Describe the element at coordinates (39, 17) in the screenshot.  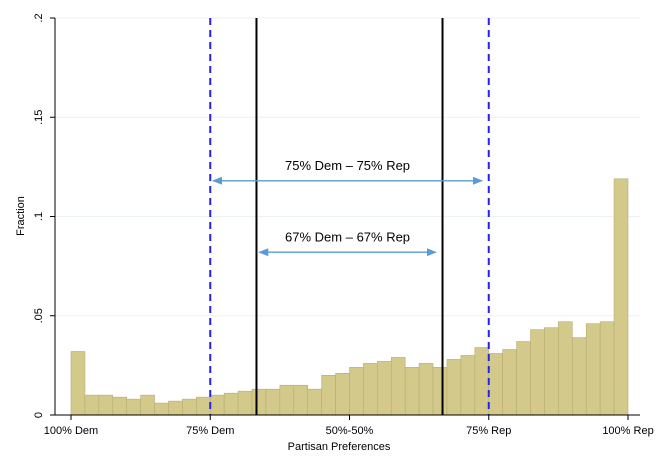
I see `y-tick-label-4: .2` at that location.